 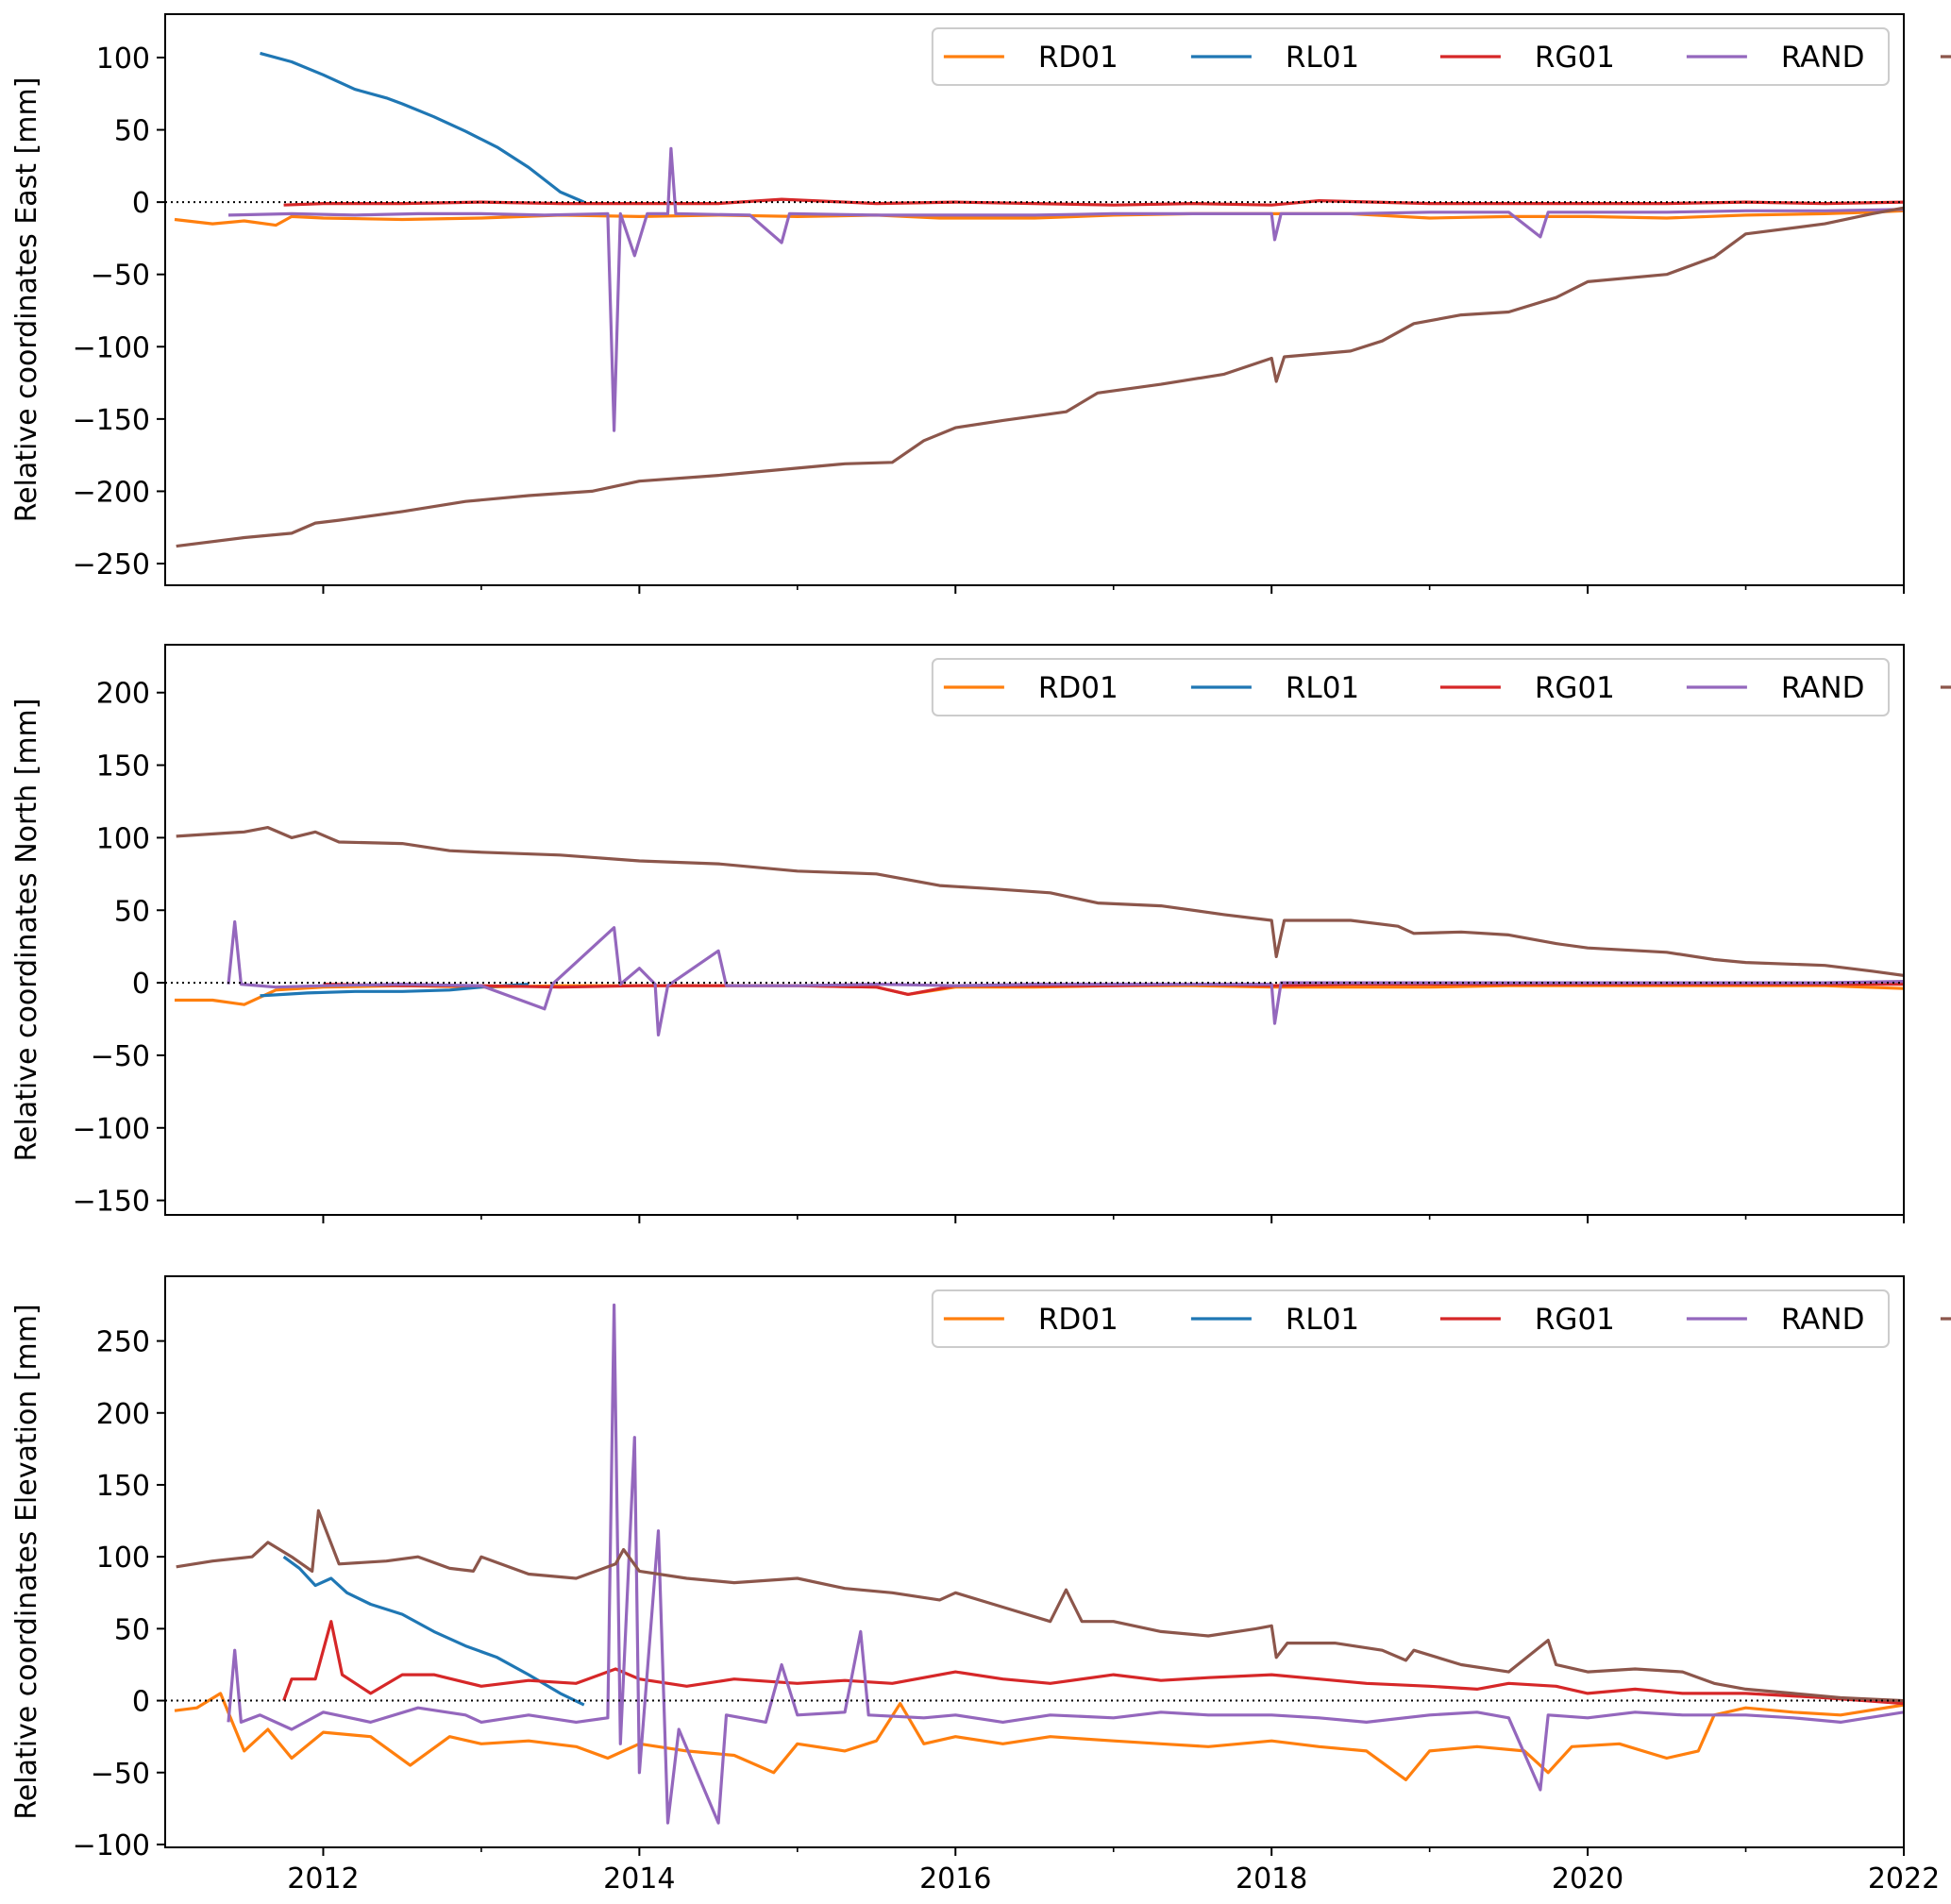 I want to click on x-tick-label: 2018, so click(x=1271, y=1879).